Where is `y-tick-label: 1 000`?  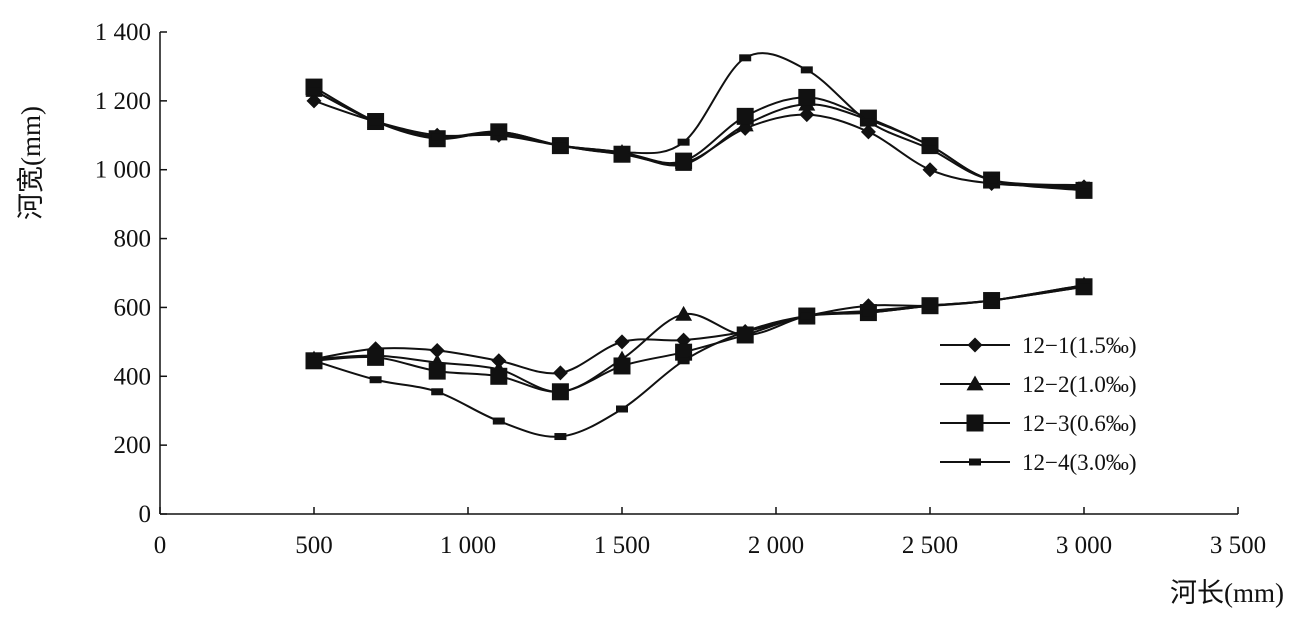 y-tick-label: 1 000 is located at coordinates (123, 170).